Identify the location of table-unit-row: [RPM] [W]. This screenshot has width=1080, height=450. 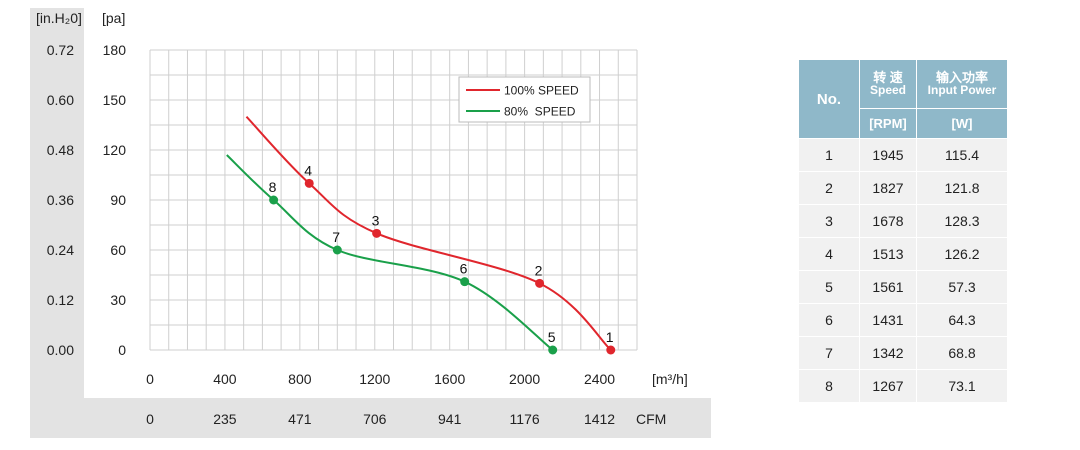
(903, 123).